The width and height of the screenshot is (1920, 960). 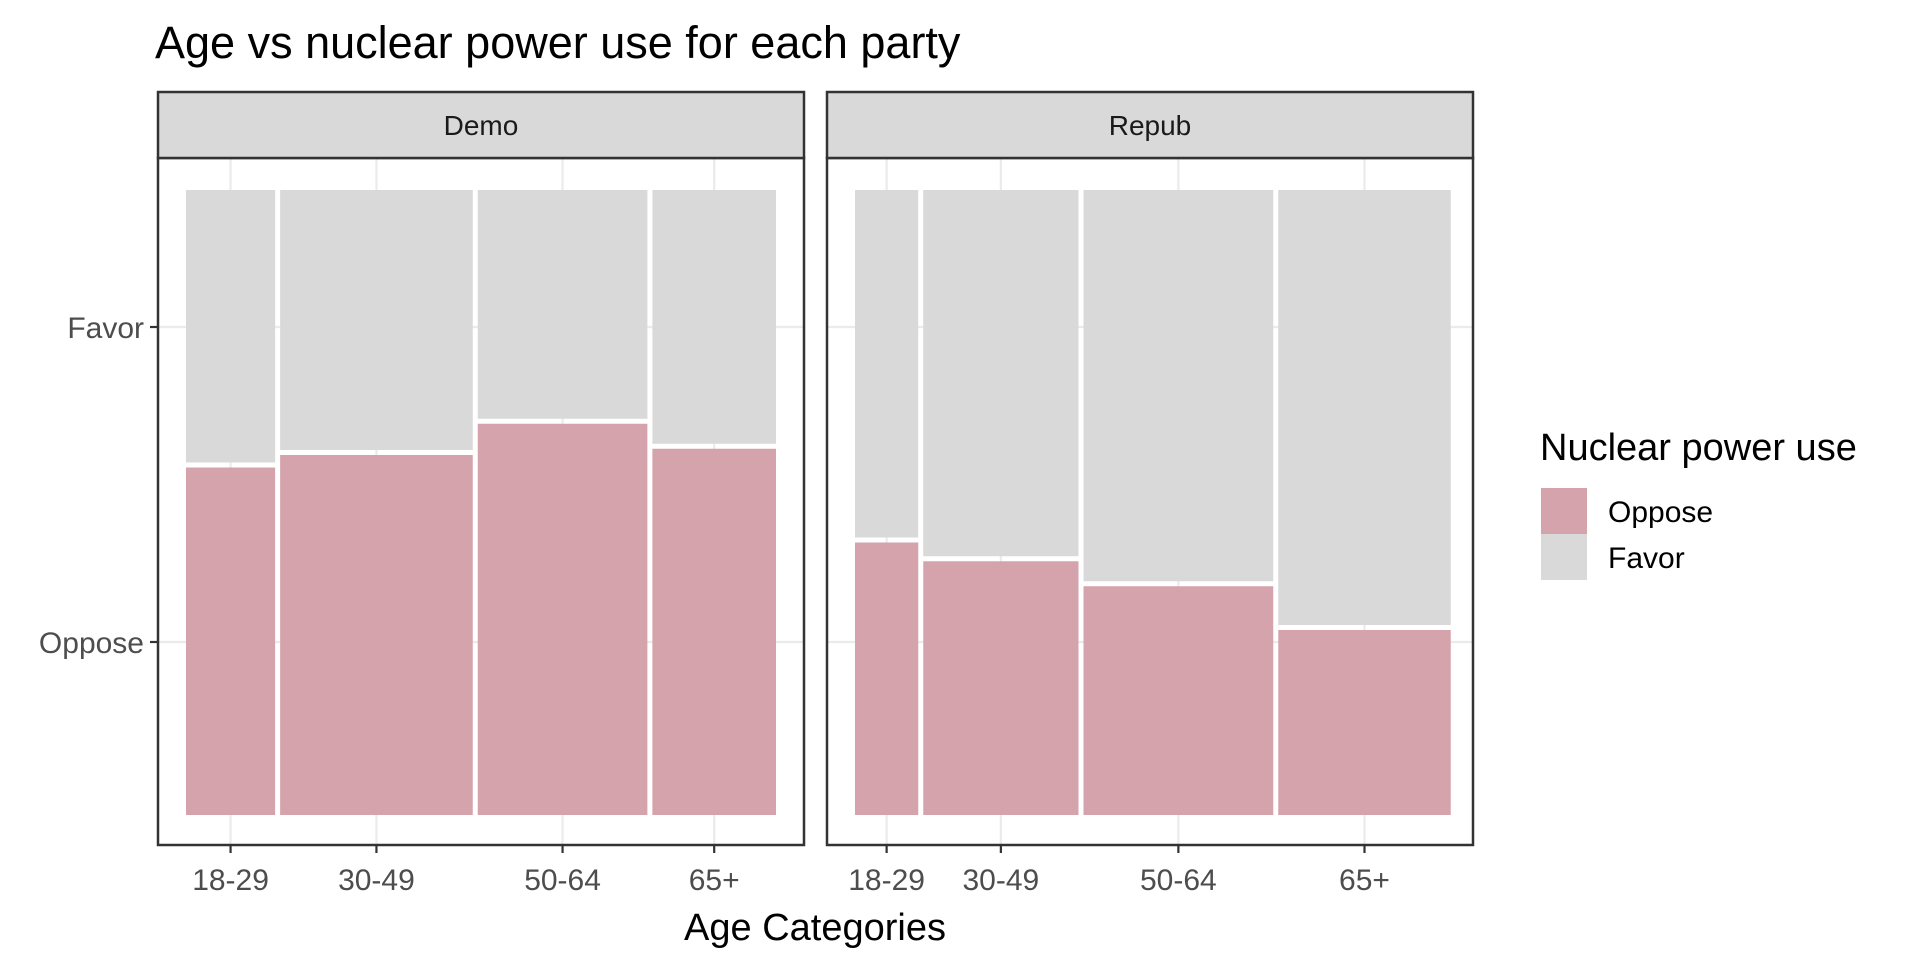 I want to click on facet-strip-label: Demo, so click(x=481, y=125).